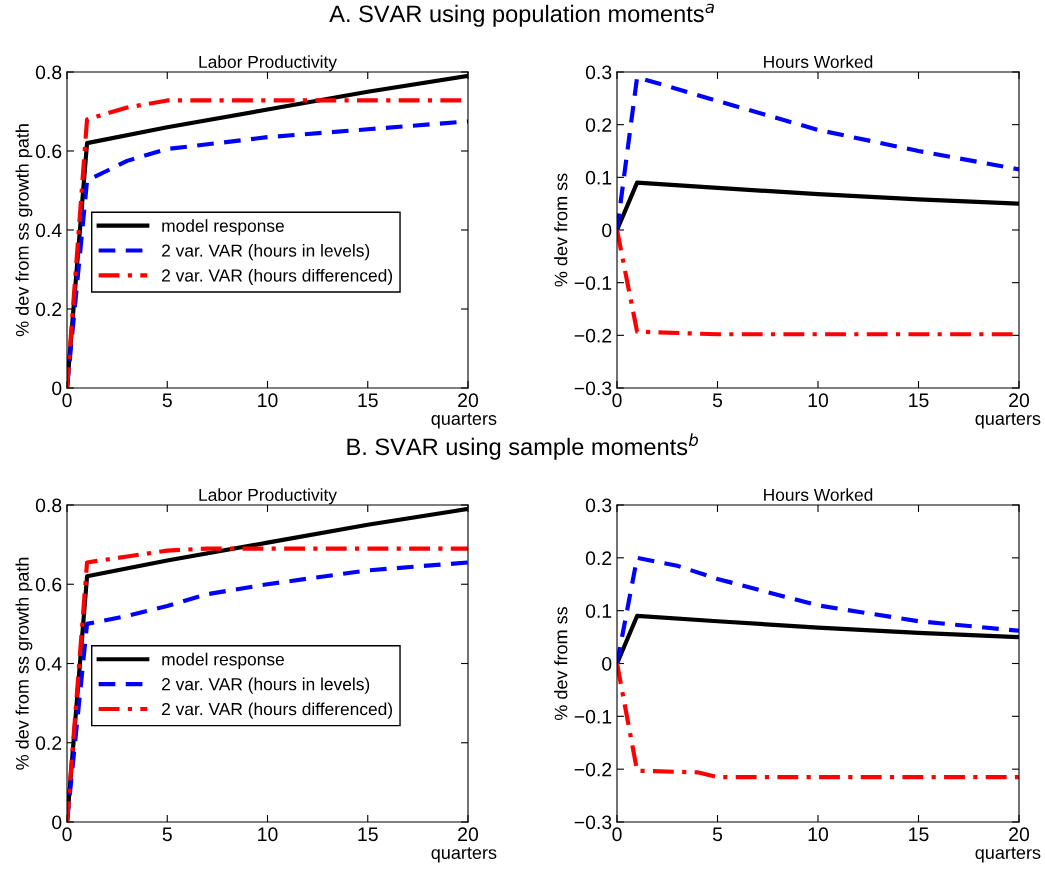  Describe the element at coordinates (521, 15) in the screenshot. I see `text: A. SVAR using population moments$^{a}$` at that location.